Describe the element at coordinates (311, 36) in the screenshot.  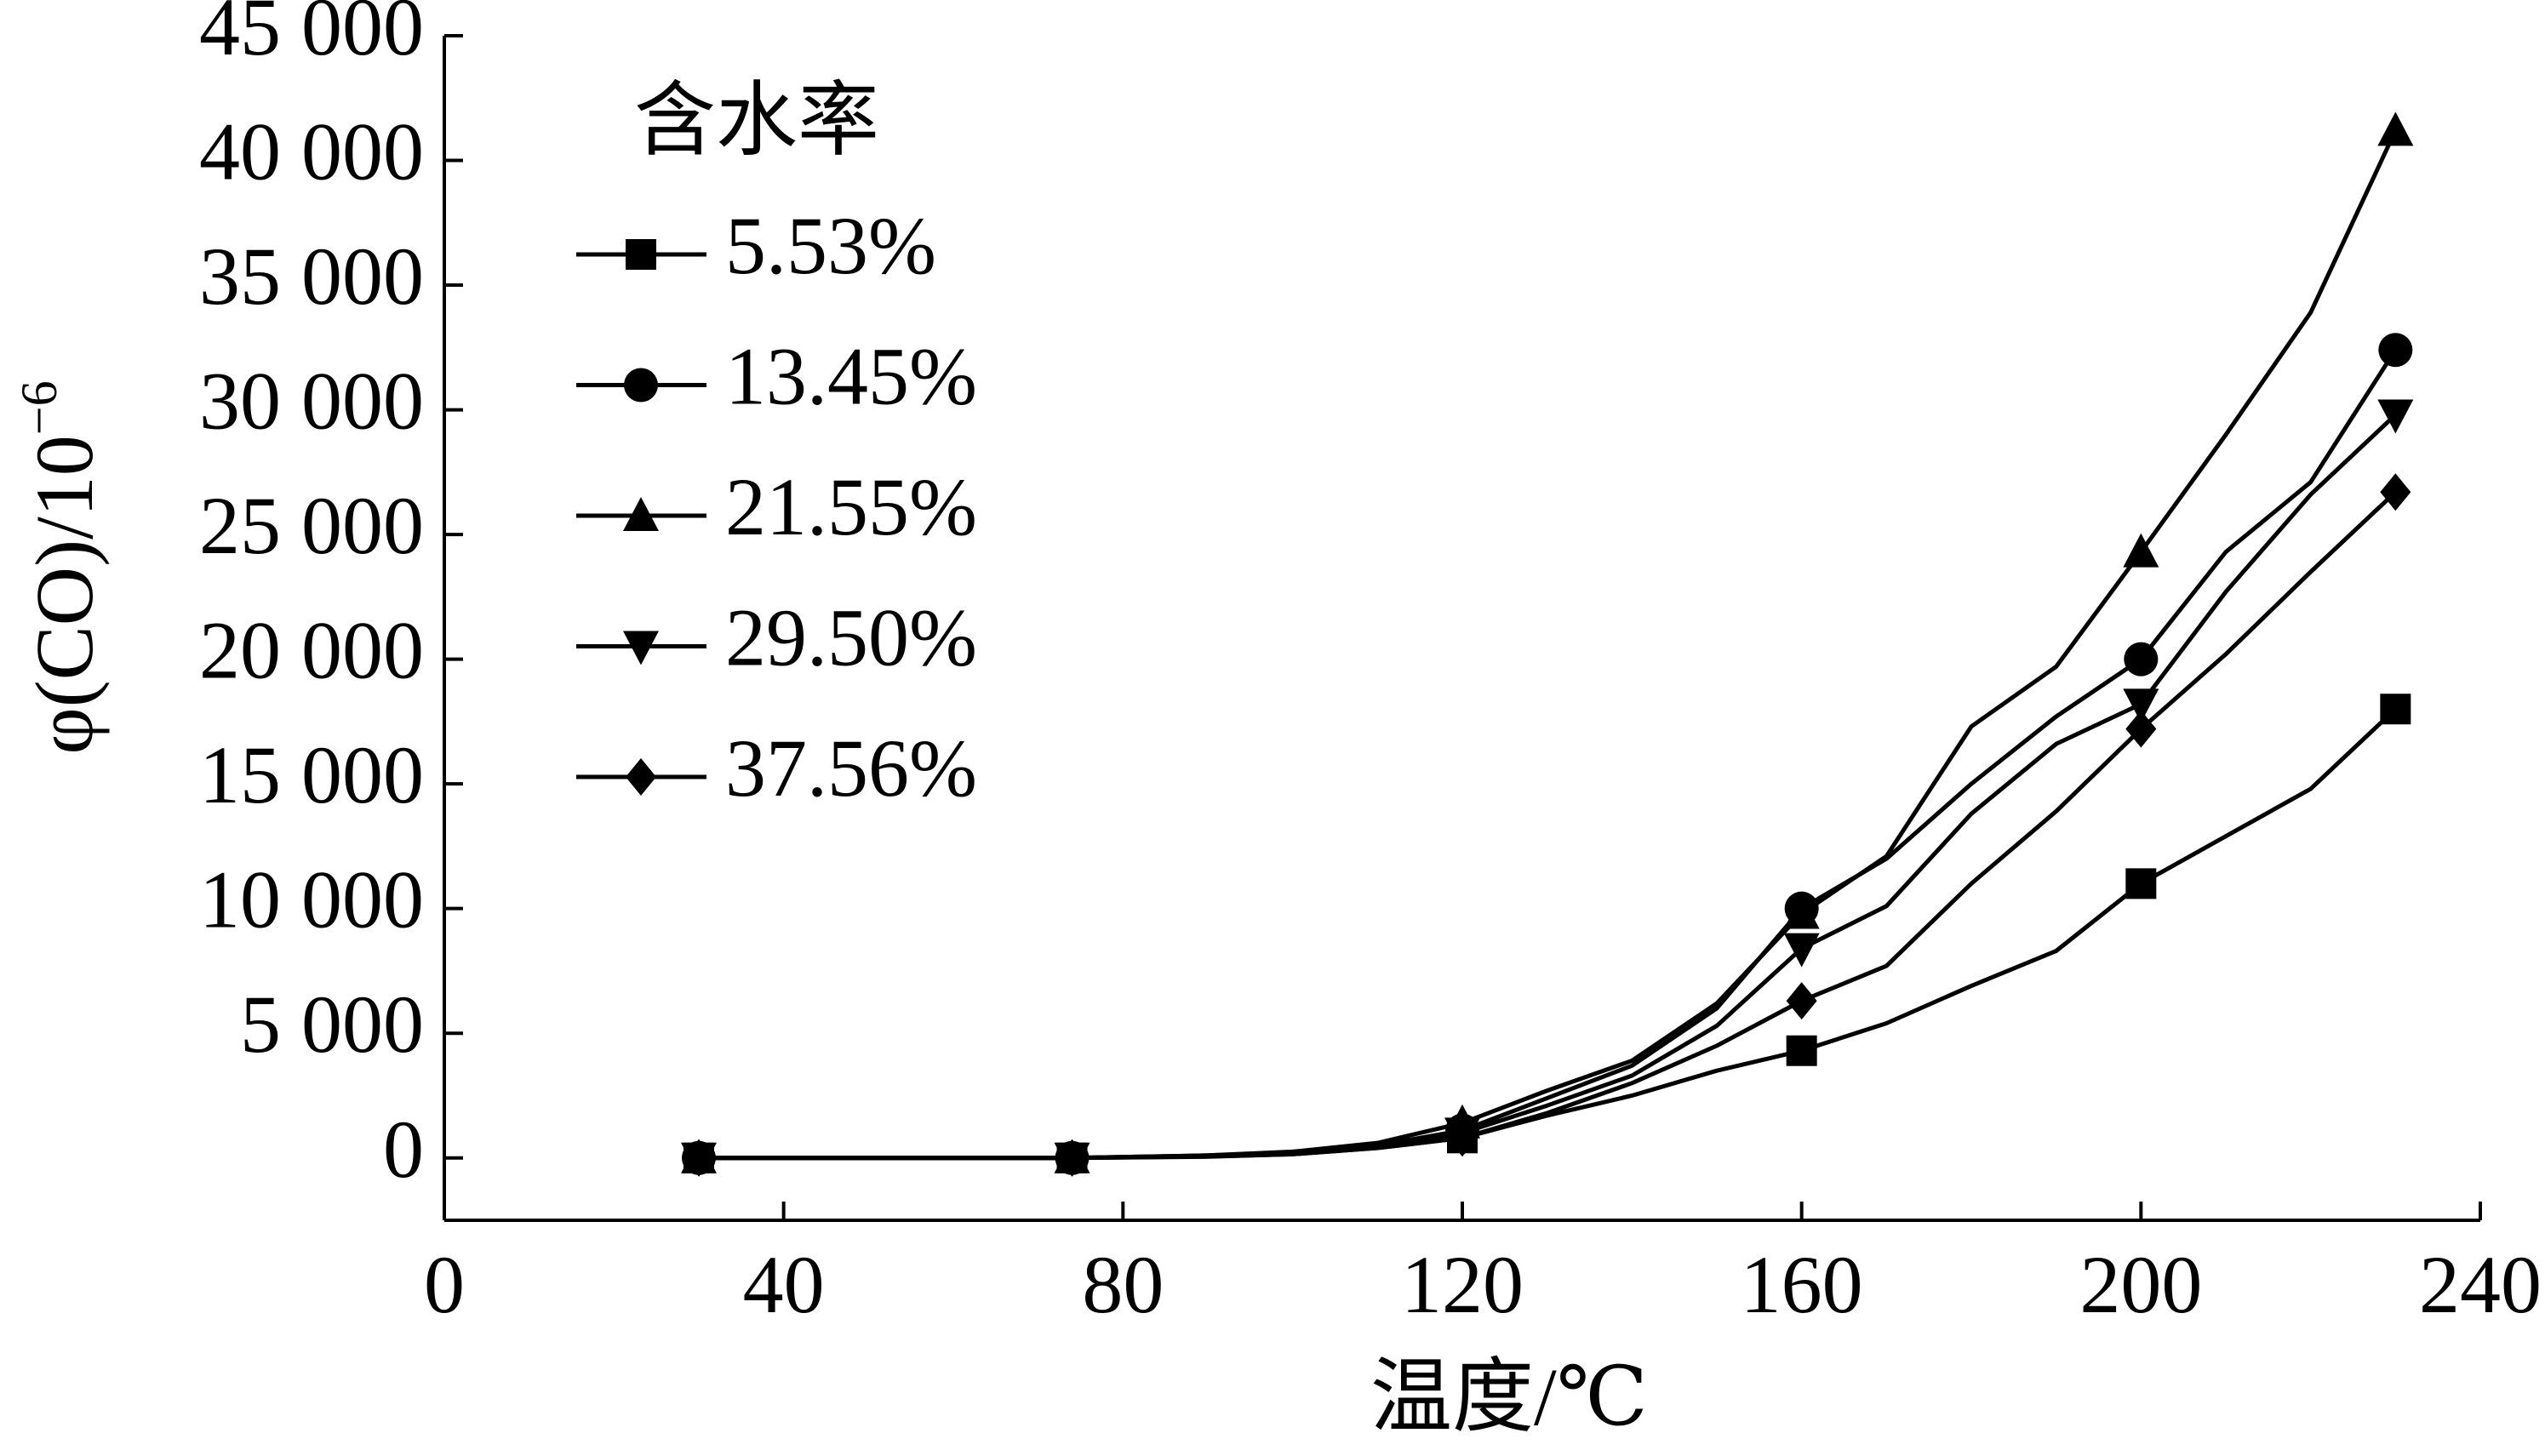
I see `y-tick-label: 45 000` at that location.